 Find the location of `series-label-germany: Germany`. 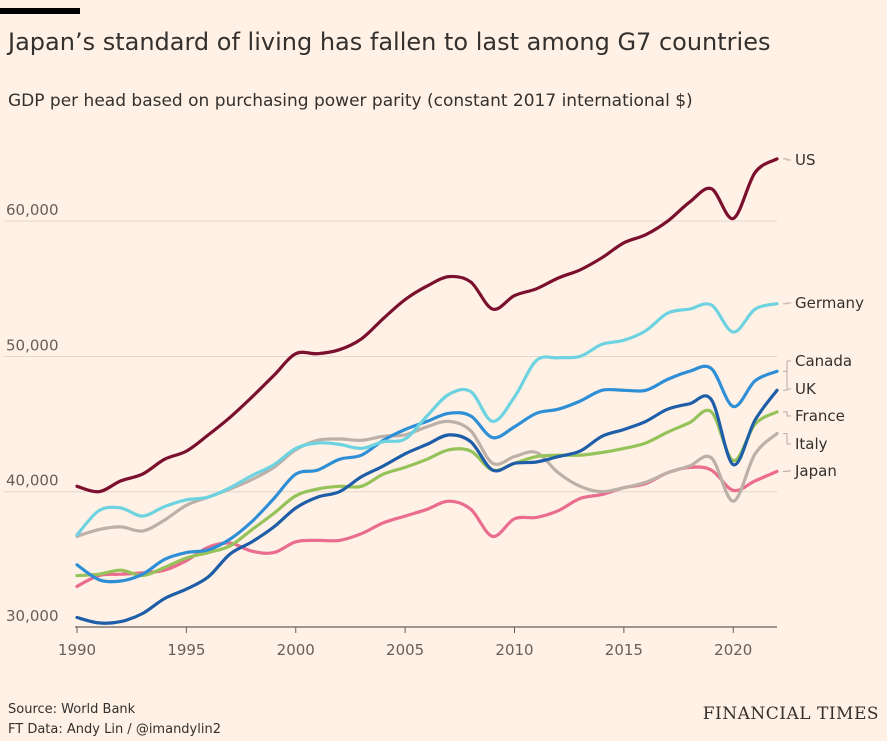

series-label-germany: Germany is located at coordinates (829, 303).